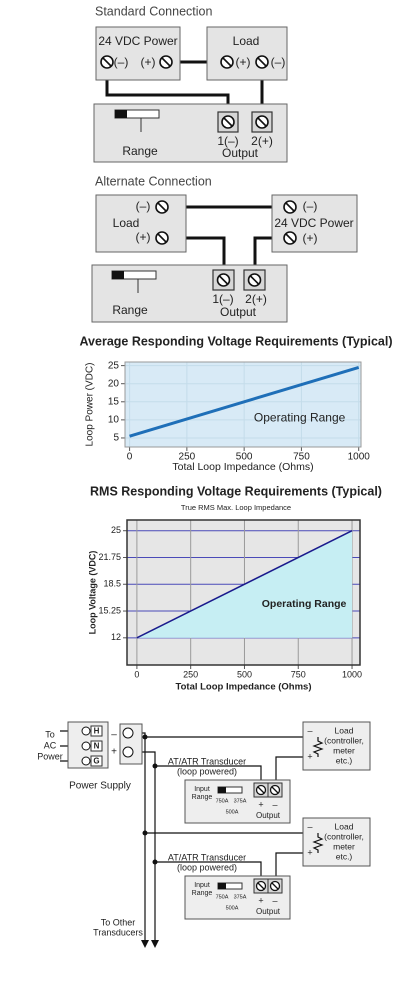  I want to click on section-title: Standard Connection, so click(153, 11).